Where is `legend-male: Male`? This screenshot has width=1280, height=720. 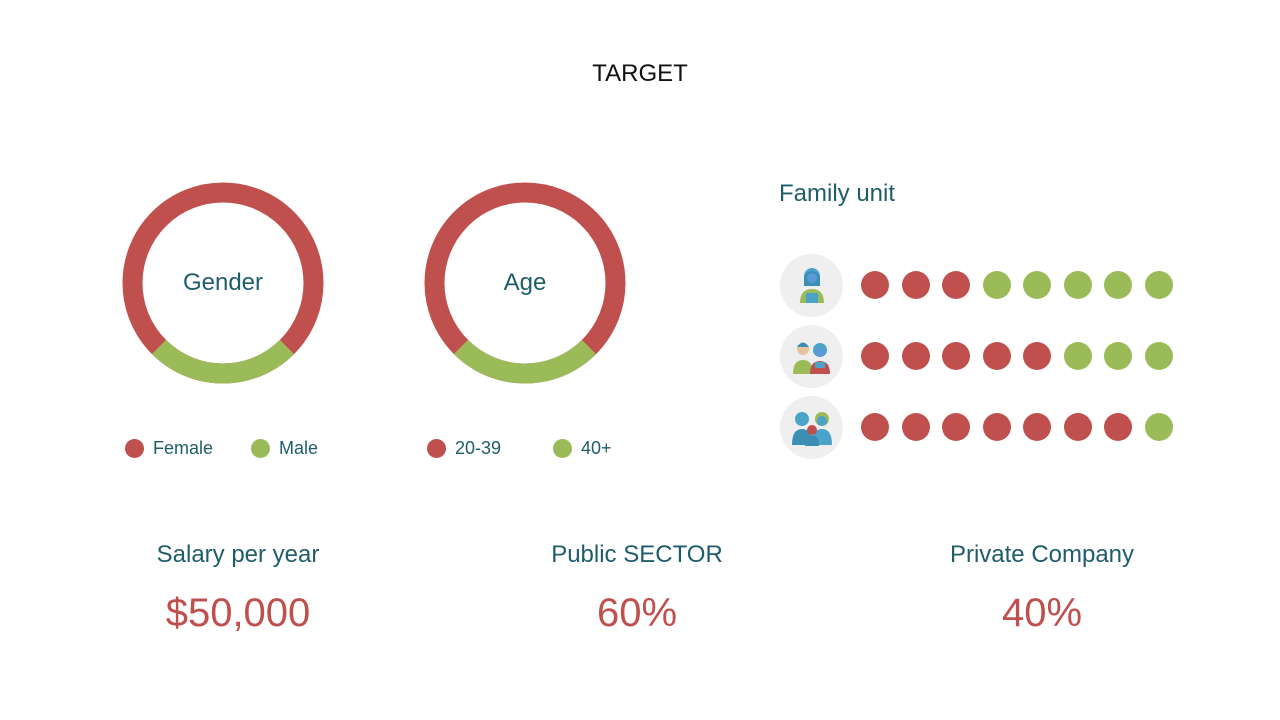 legend-male: Male is located at coordinates (284, 448).